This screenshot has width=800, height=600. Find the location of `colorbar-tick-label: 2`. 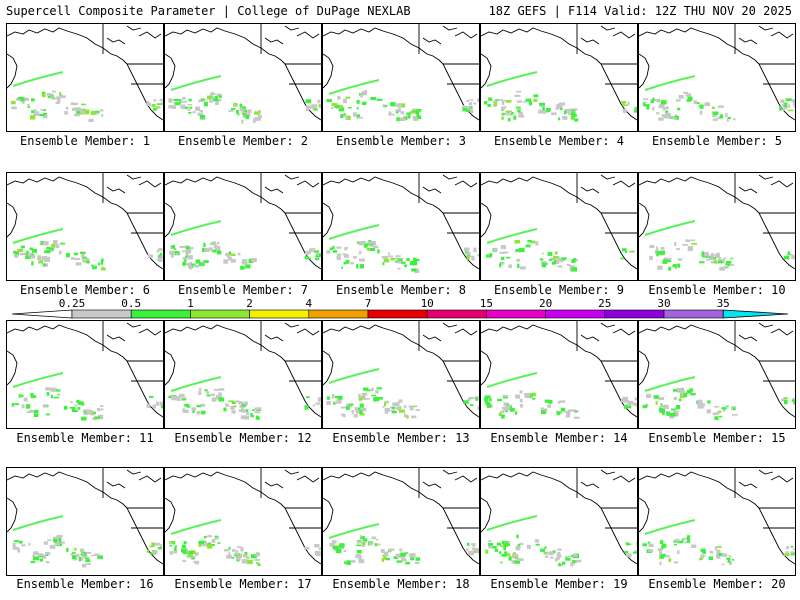

colorbar-tick-label: 2 is located at coordinates (249, 303).